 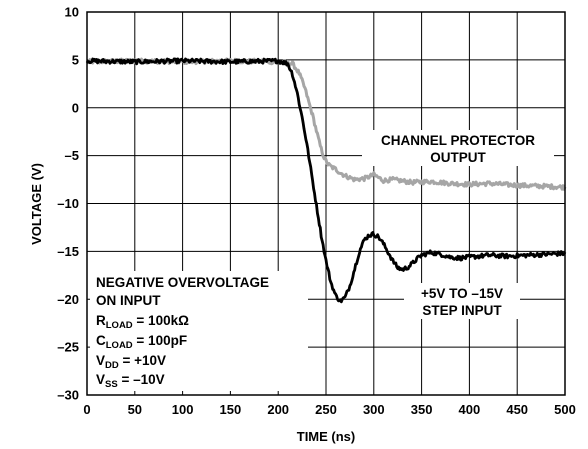 I want to click on y-tick-label: –30, so click(x=68, y=395).